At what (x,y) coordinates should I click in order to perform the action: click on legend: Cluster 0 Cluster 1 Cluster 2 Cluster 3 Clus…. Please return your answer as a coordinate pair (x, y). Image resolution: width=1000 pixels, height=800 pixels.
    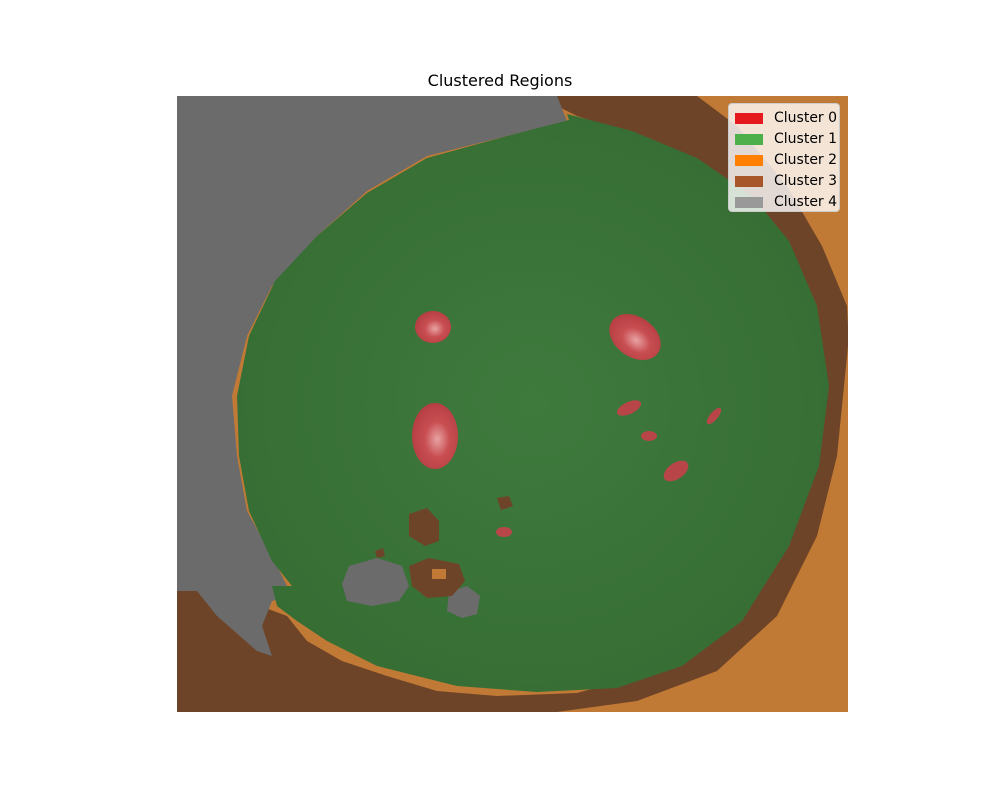
    Looking at the image, I should click on (784, 157).